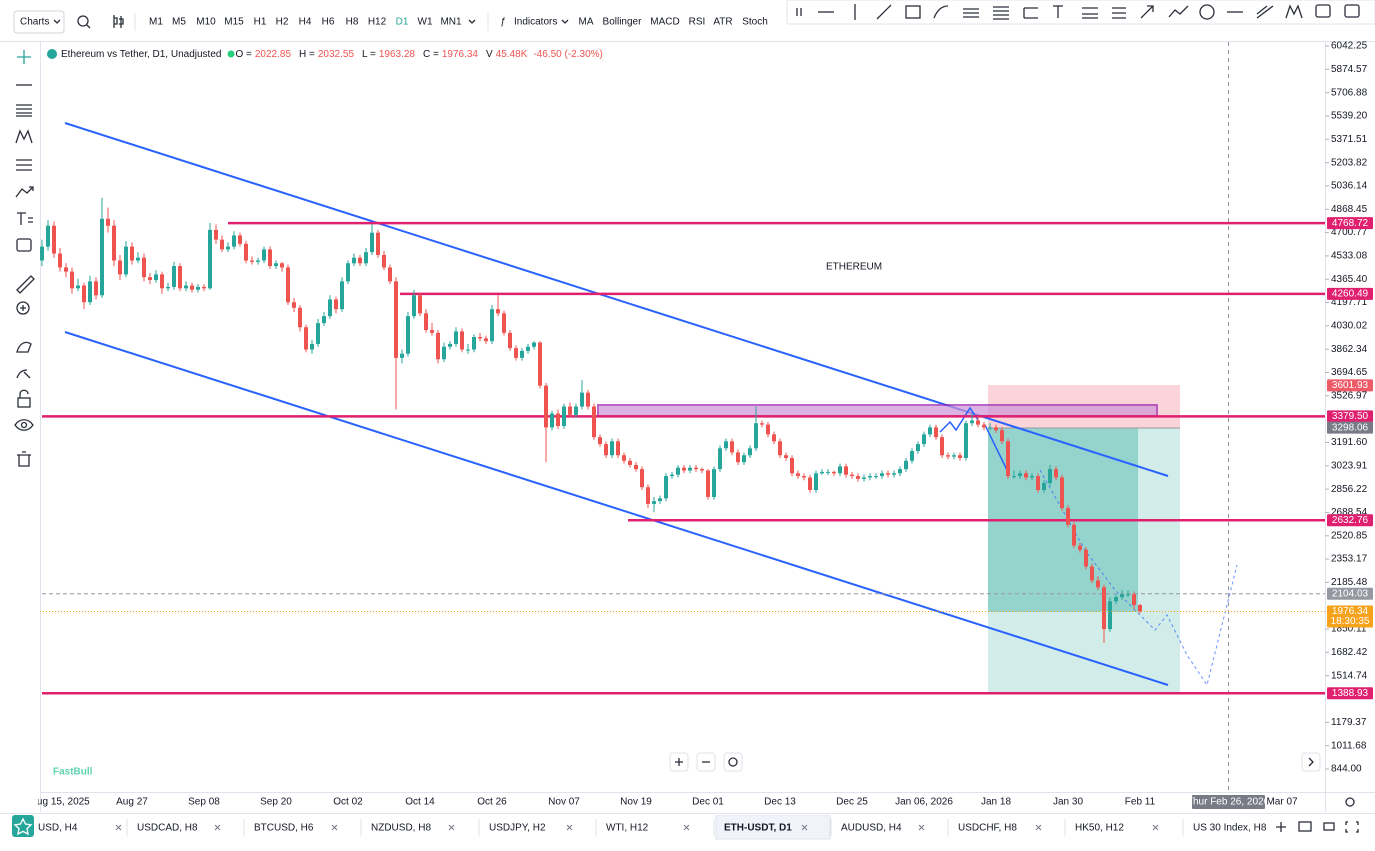 The image size is (1375, 851). Describe the element at coordinates (517, 828) in the screenshot. I see `tab: USDJPY, H2` at that location.